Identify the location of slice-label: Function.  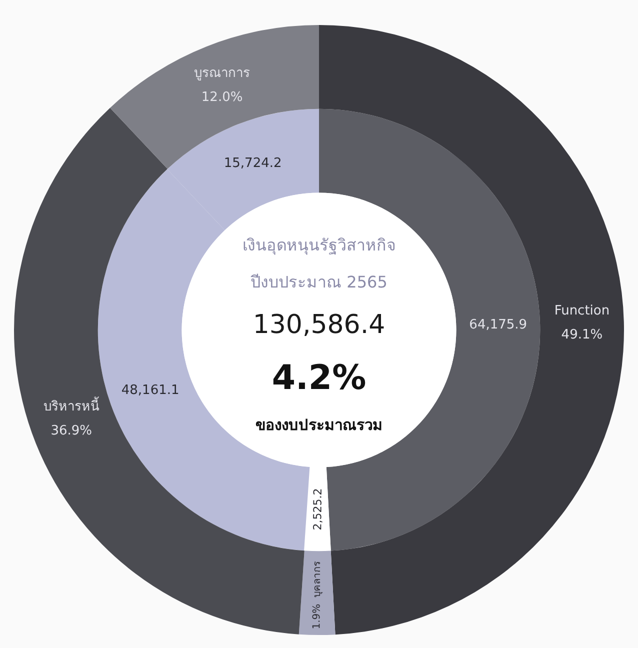
(582, 310).